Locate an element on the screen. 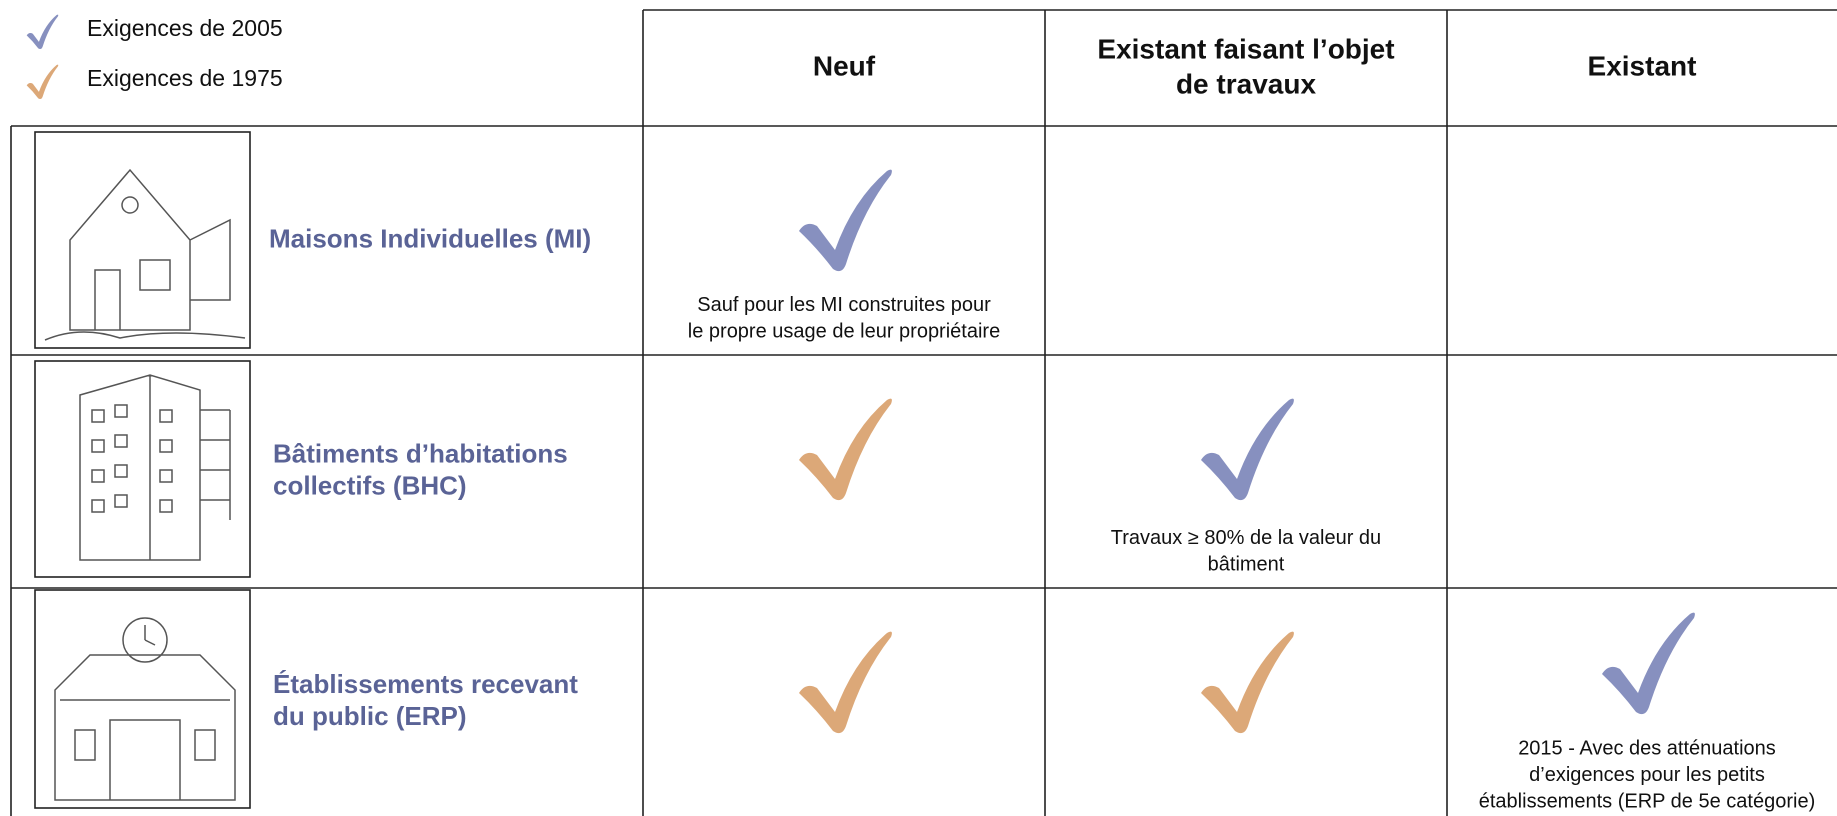  legend-label: Exigences de 2005 is located at coordinates (185, 28).